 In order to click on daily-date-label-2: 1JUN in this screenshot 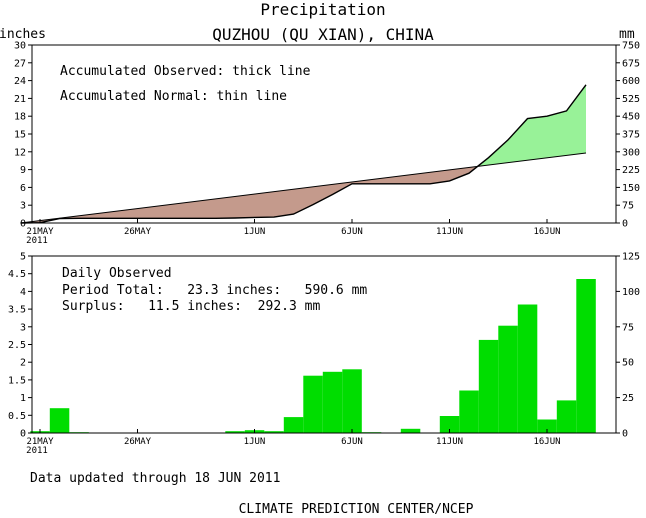, I will do `click(255, 442)`.